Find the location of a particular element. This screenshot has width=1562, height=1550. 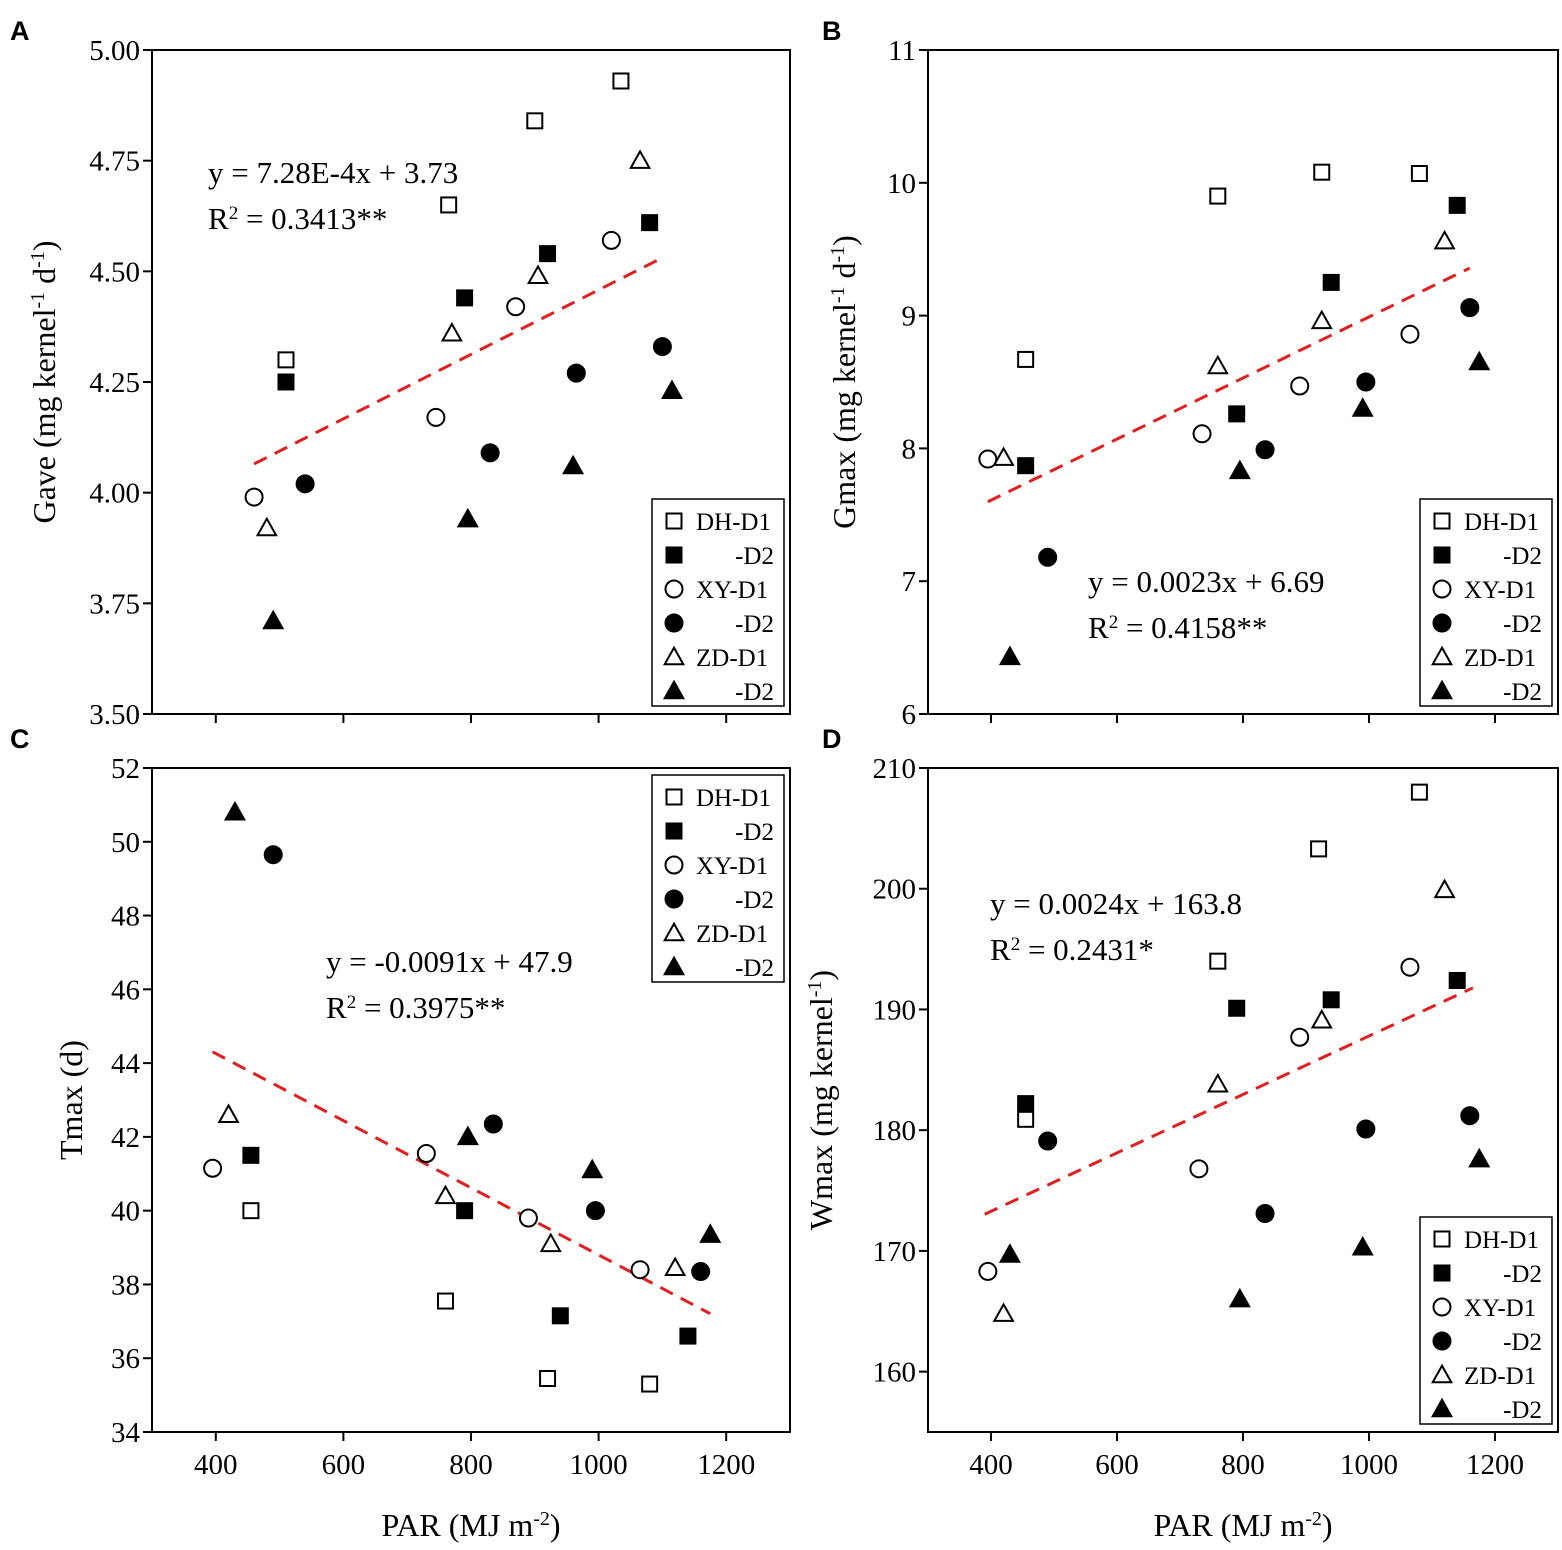

y-tick-label: 4.75 is located at coordinates (114, 162).